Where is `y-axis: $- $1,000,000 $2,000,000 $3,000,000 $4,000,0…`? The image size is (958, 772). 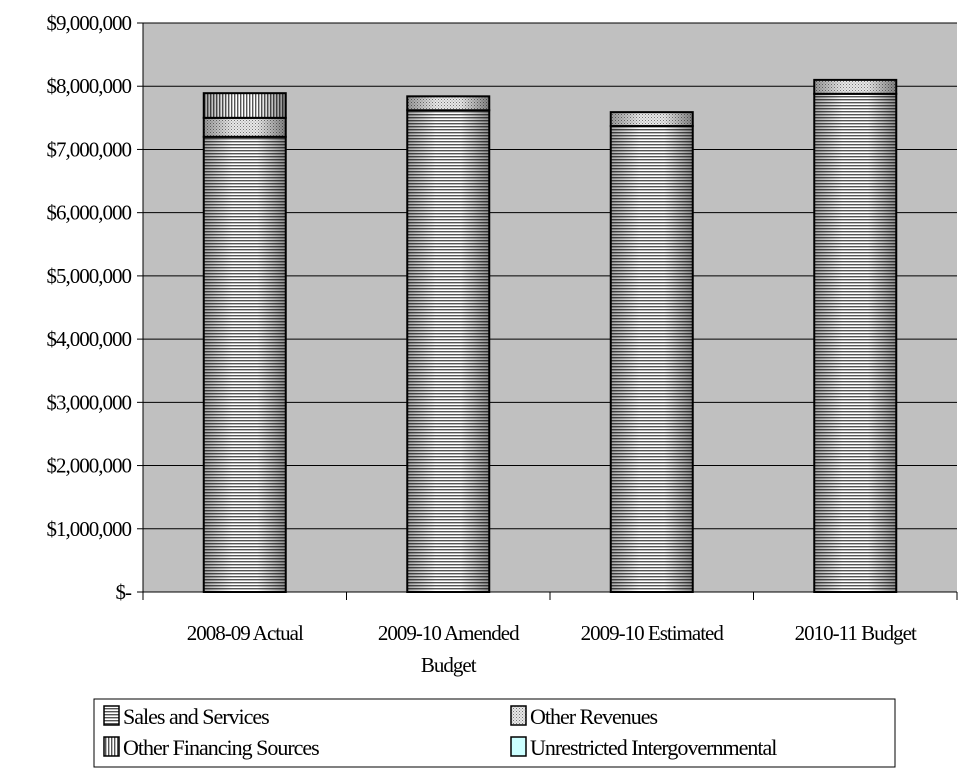 y-axis: $- $1,000,000 $2,000,000 $3,000,000 $4,000,0… is located at coordinates (95, 307).